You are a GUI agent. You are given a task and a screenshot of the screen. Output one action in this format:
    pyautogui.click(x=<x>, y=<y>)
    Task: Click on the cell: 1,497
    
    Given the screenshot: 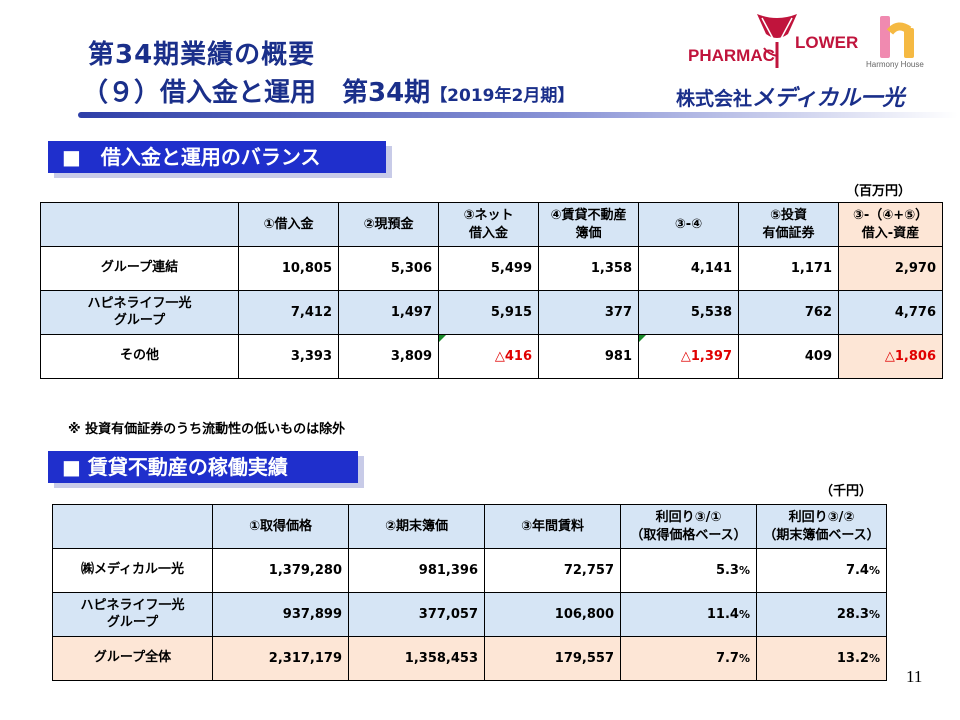 What is the action you would take?
    pyautogui.click(x=388, y=312)
    